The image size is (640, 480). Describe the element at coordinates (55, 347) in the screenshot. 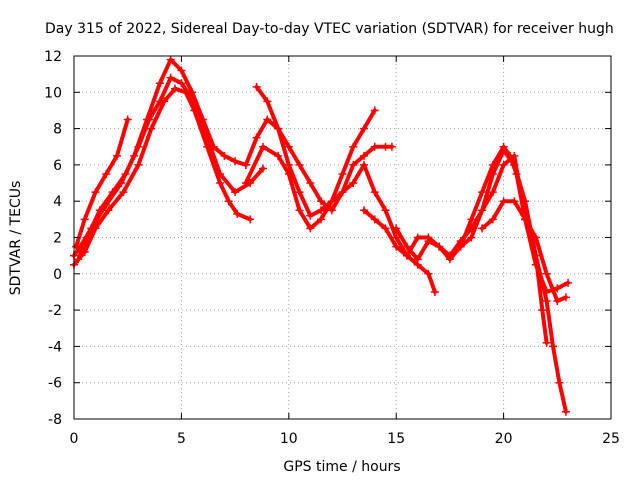

I see `y-tick-label: -4` at that location.